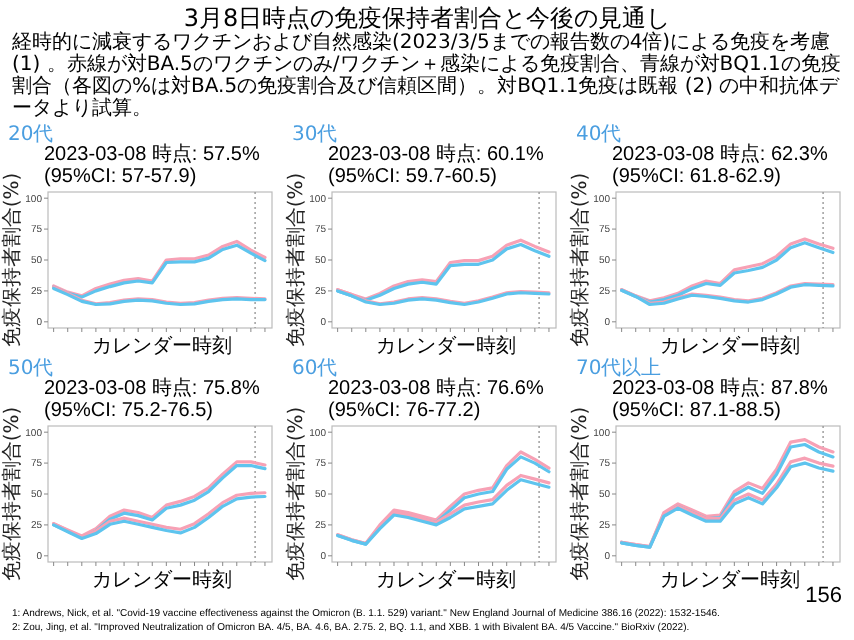 The height and width of the screenshot is (640, 854). Describe the element at coordinates (720, 399) in the screenshot. I see `chart-subtitle: 2023-03-08 時点: 87.8% (95%CI: 87.1-88.5)` at that location.